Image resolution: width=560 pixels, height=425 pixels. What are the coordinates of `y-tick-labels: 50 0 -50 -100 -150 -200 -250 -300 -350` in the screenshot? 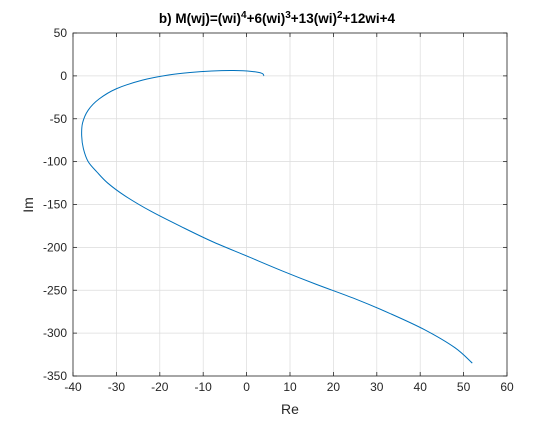 It's located at (55, 204).